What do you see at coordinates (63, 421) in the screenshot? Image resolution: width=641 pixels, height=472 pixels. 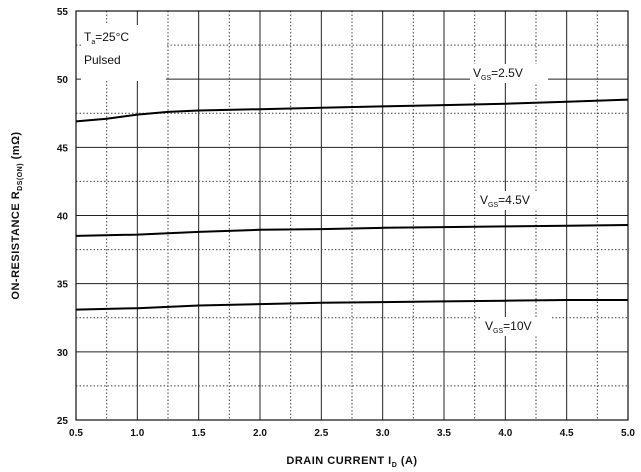 I see `y-tick-label: 25` at bounding box center [63, 421].